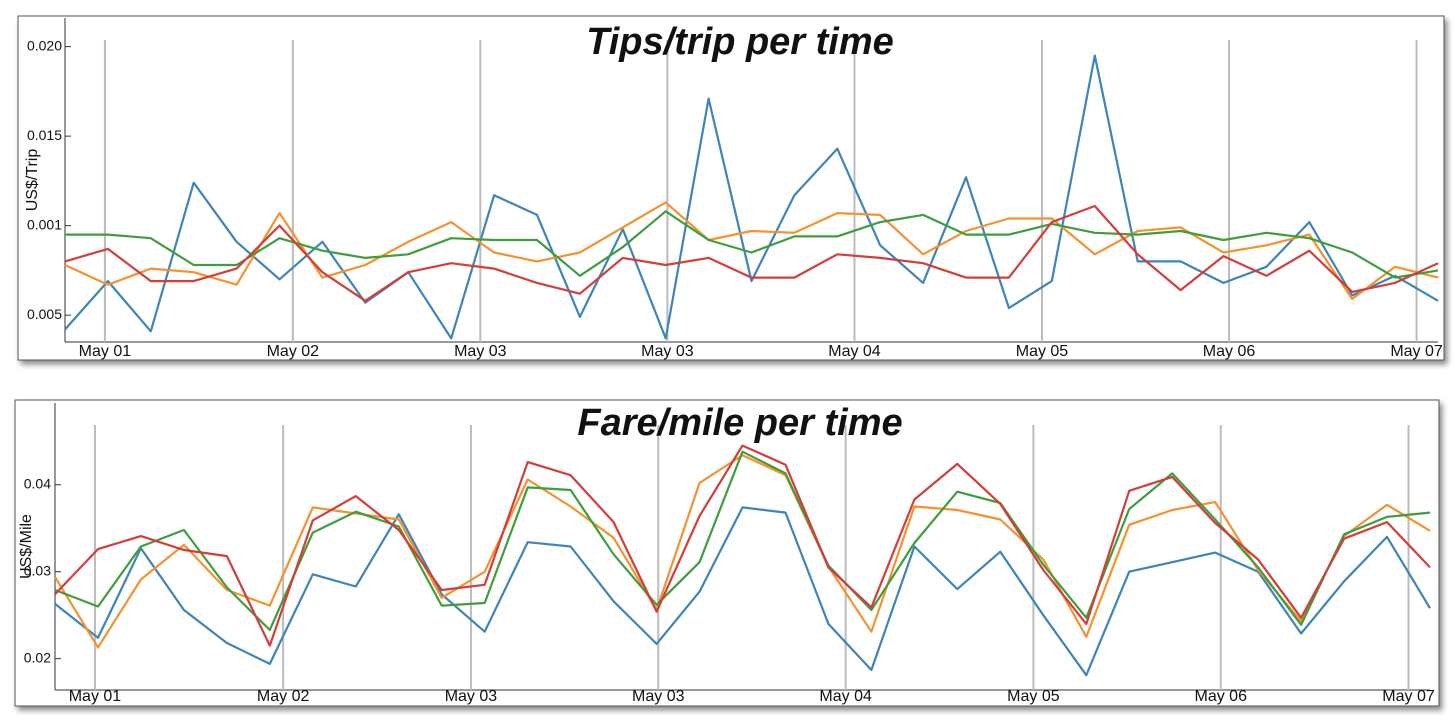 The height and width of the screenshot is (726, 1456). Describe the element at coordinates (37, 570) in the screenshot. I see `y-tick-label: 0.03` at that location.